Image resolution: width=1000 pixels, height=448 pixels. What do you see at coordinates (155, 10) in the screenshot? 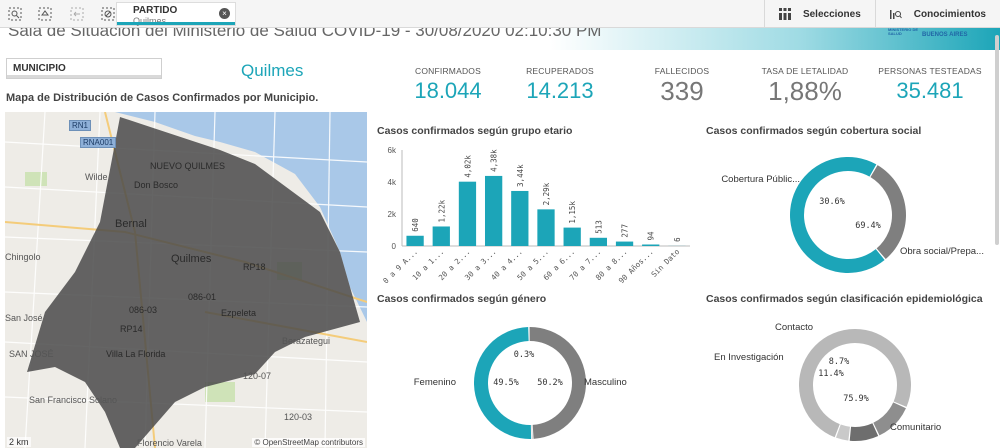
I see `chip-title: PARTIDO` at bounding box center [155, 10].